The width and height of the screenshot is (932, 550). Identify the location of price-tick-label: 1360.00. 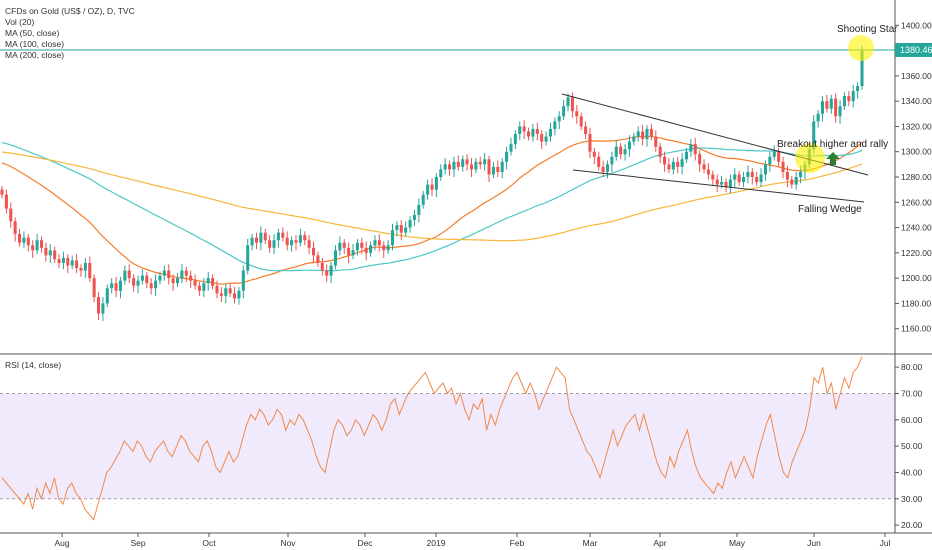
(916, 76).